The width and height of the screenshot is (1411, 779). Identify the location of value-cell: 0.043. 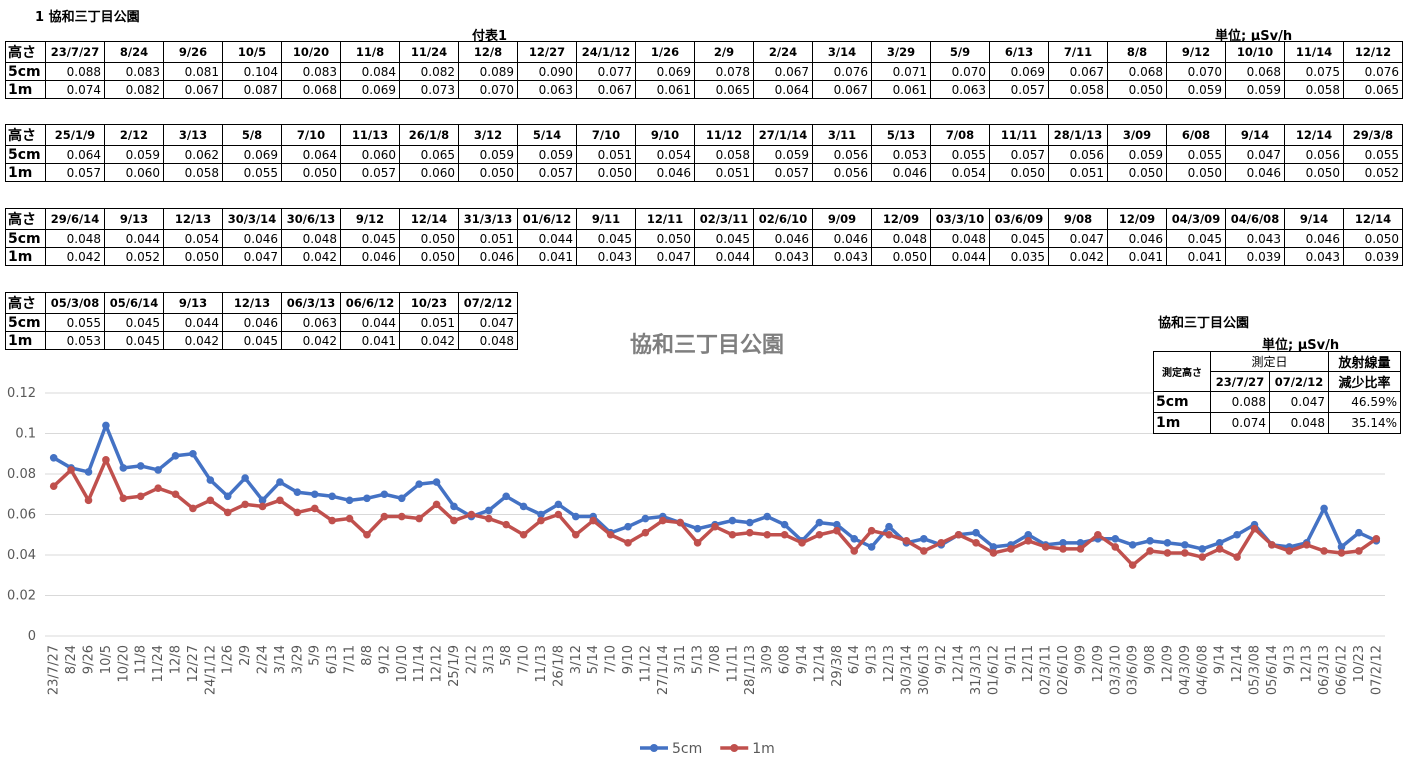
(1314, 256).